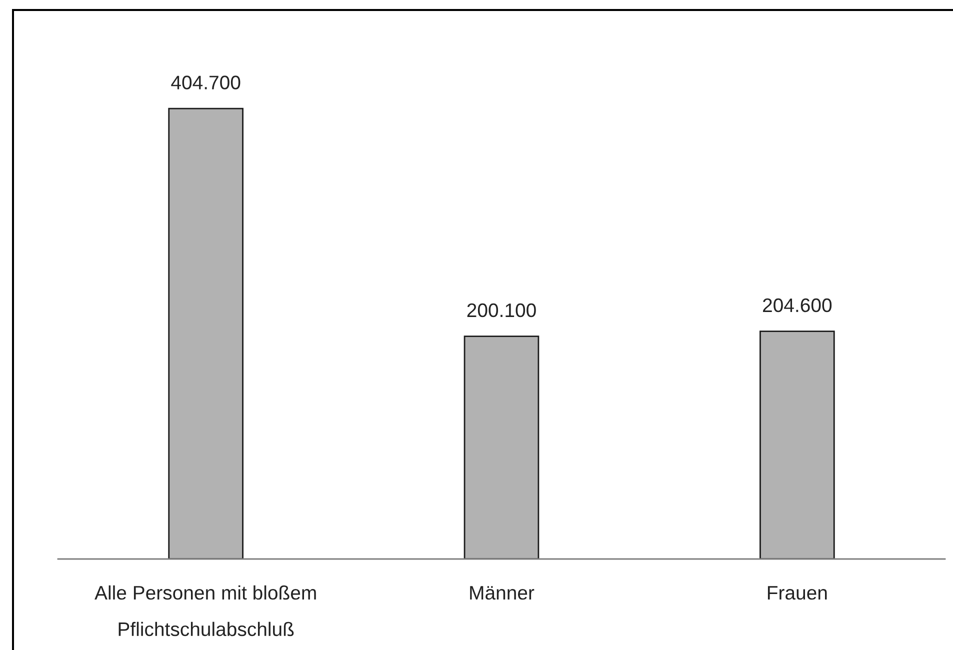 The height and width of the screenshot is (650, 953). Describe the element at coordinates (205, 610) in the screenshot. I see `x-tick-label: Alle Personen mit bloßem Pflichtschulabschluß` at that location.